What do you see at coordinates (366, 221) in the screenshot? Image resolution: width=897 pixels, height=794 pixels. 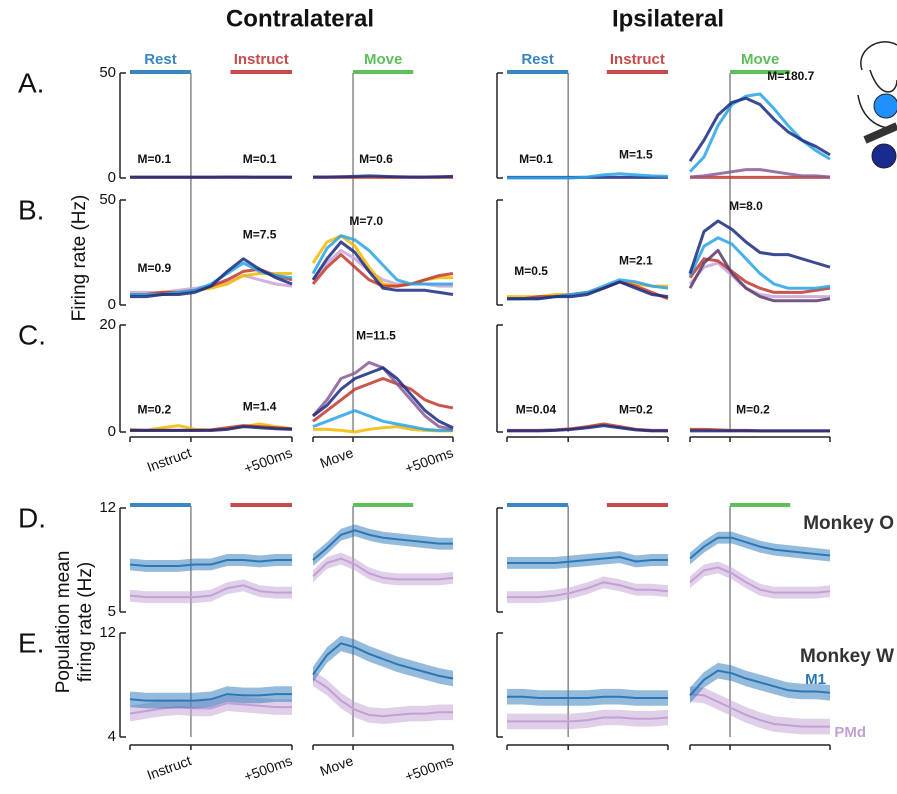 I see `mean-annotation: M=7.0` at bounding box center [366, 221].